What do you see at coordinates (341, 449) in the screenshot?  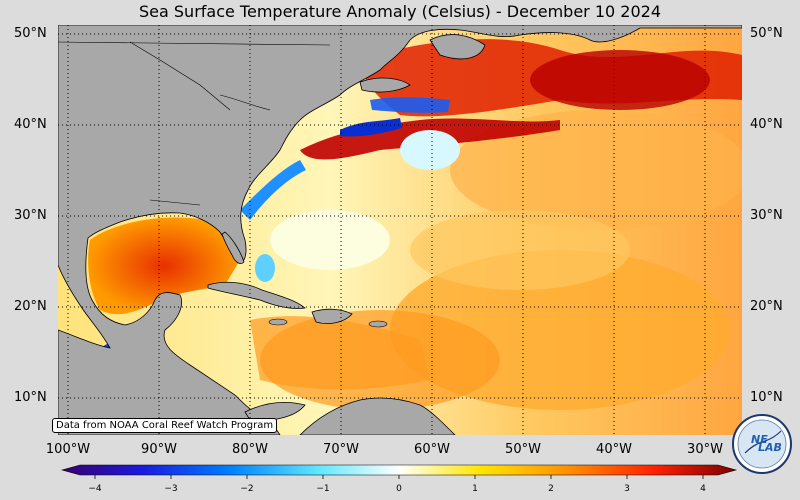 I see `lon-label: 70°W` at bounding box center [341, 449].